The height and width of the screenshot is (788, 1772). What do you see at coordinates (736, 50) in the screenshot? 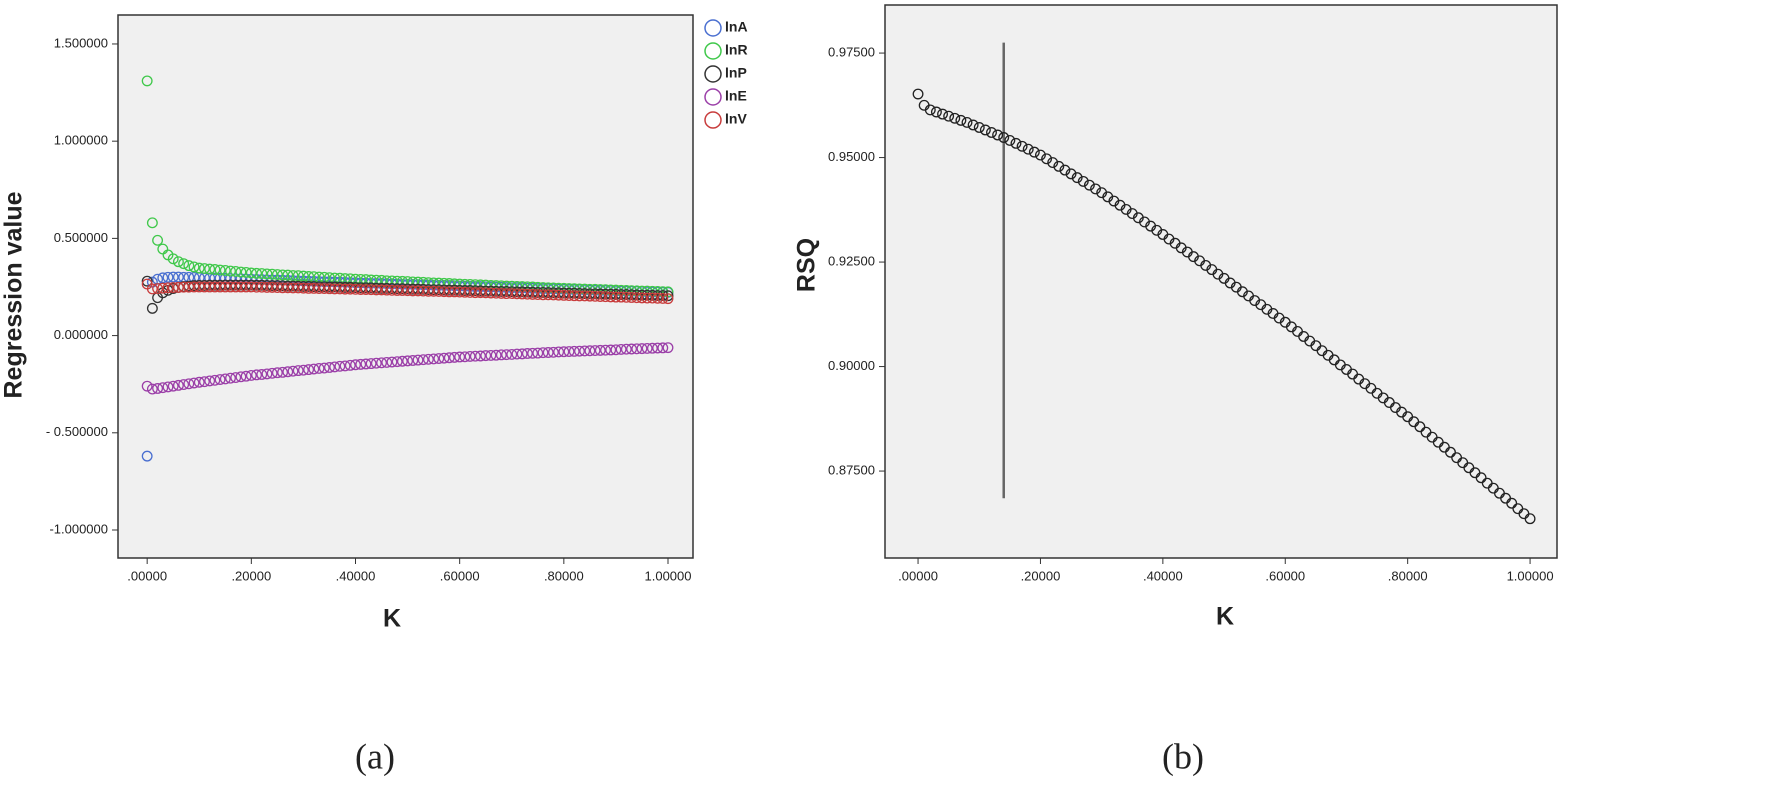
I see `legend-label: lnR` at bounding box center [736, 50].